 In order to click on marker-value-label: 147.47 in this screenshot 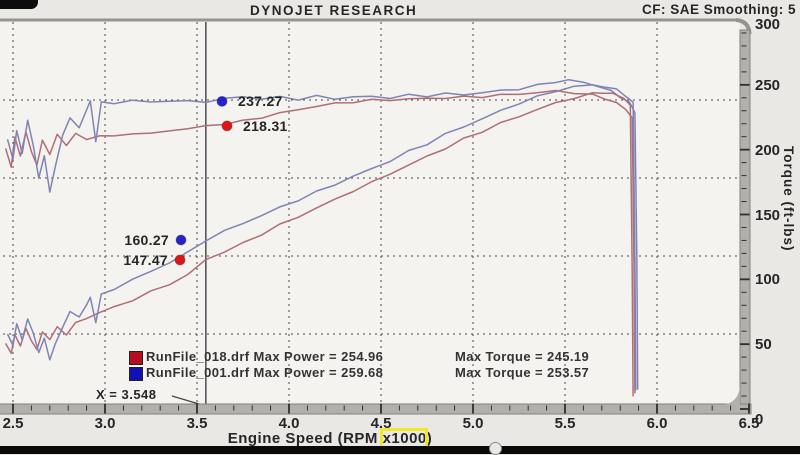, I will do `click(145, 259)`.